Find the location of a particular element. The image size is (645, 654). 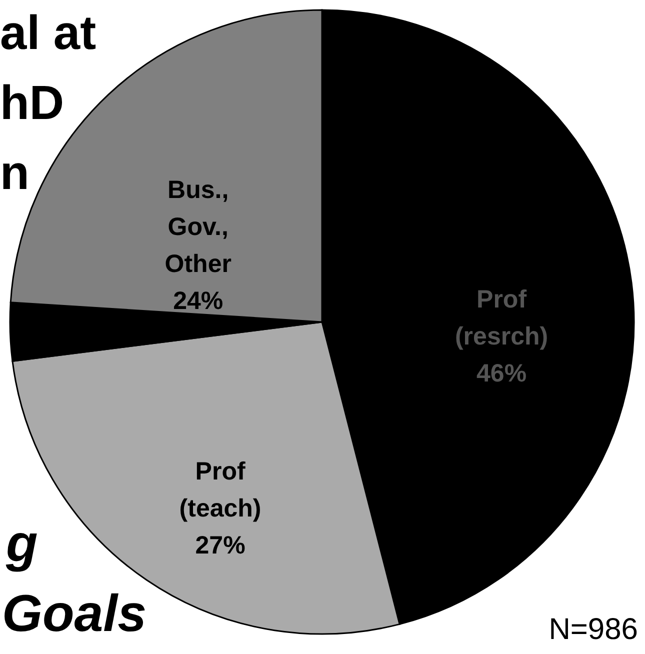

text: Goals is located at coordinates (74, 614).